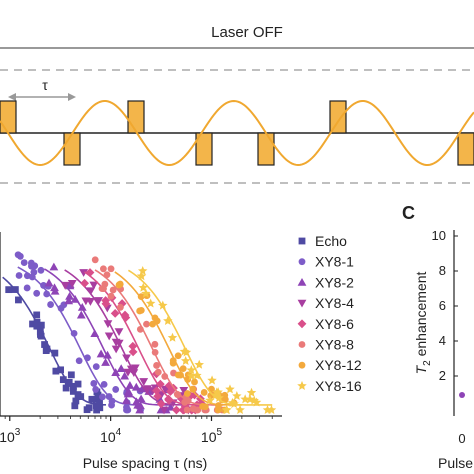 This screenshot has height=474, width=474. Describe the element at coordinates (326, 262) in the screenshot. I see `legend-item: XY8-1` at that location.